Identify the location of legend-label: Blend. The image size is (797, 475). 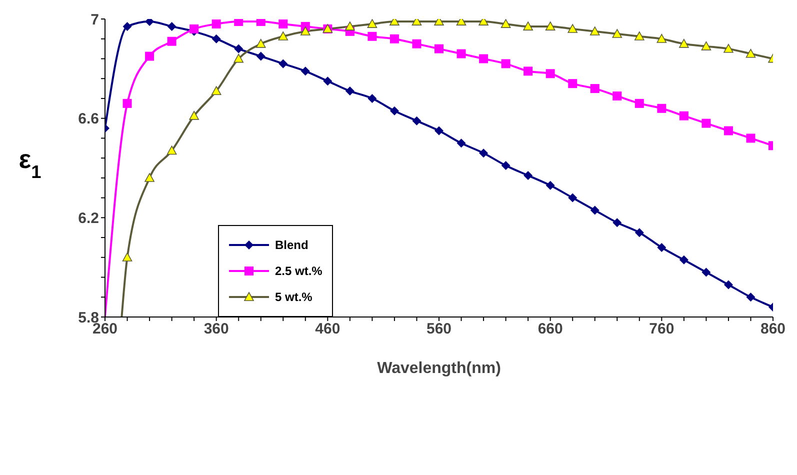
(291, 245).